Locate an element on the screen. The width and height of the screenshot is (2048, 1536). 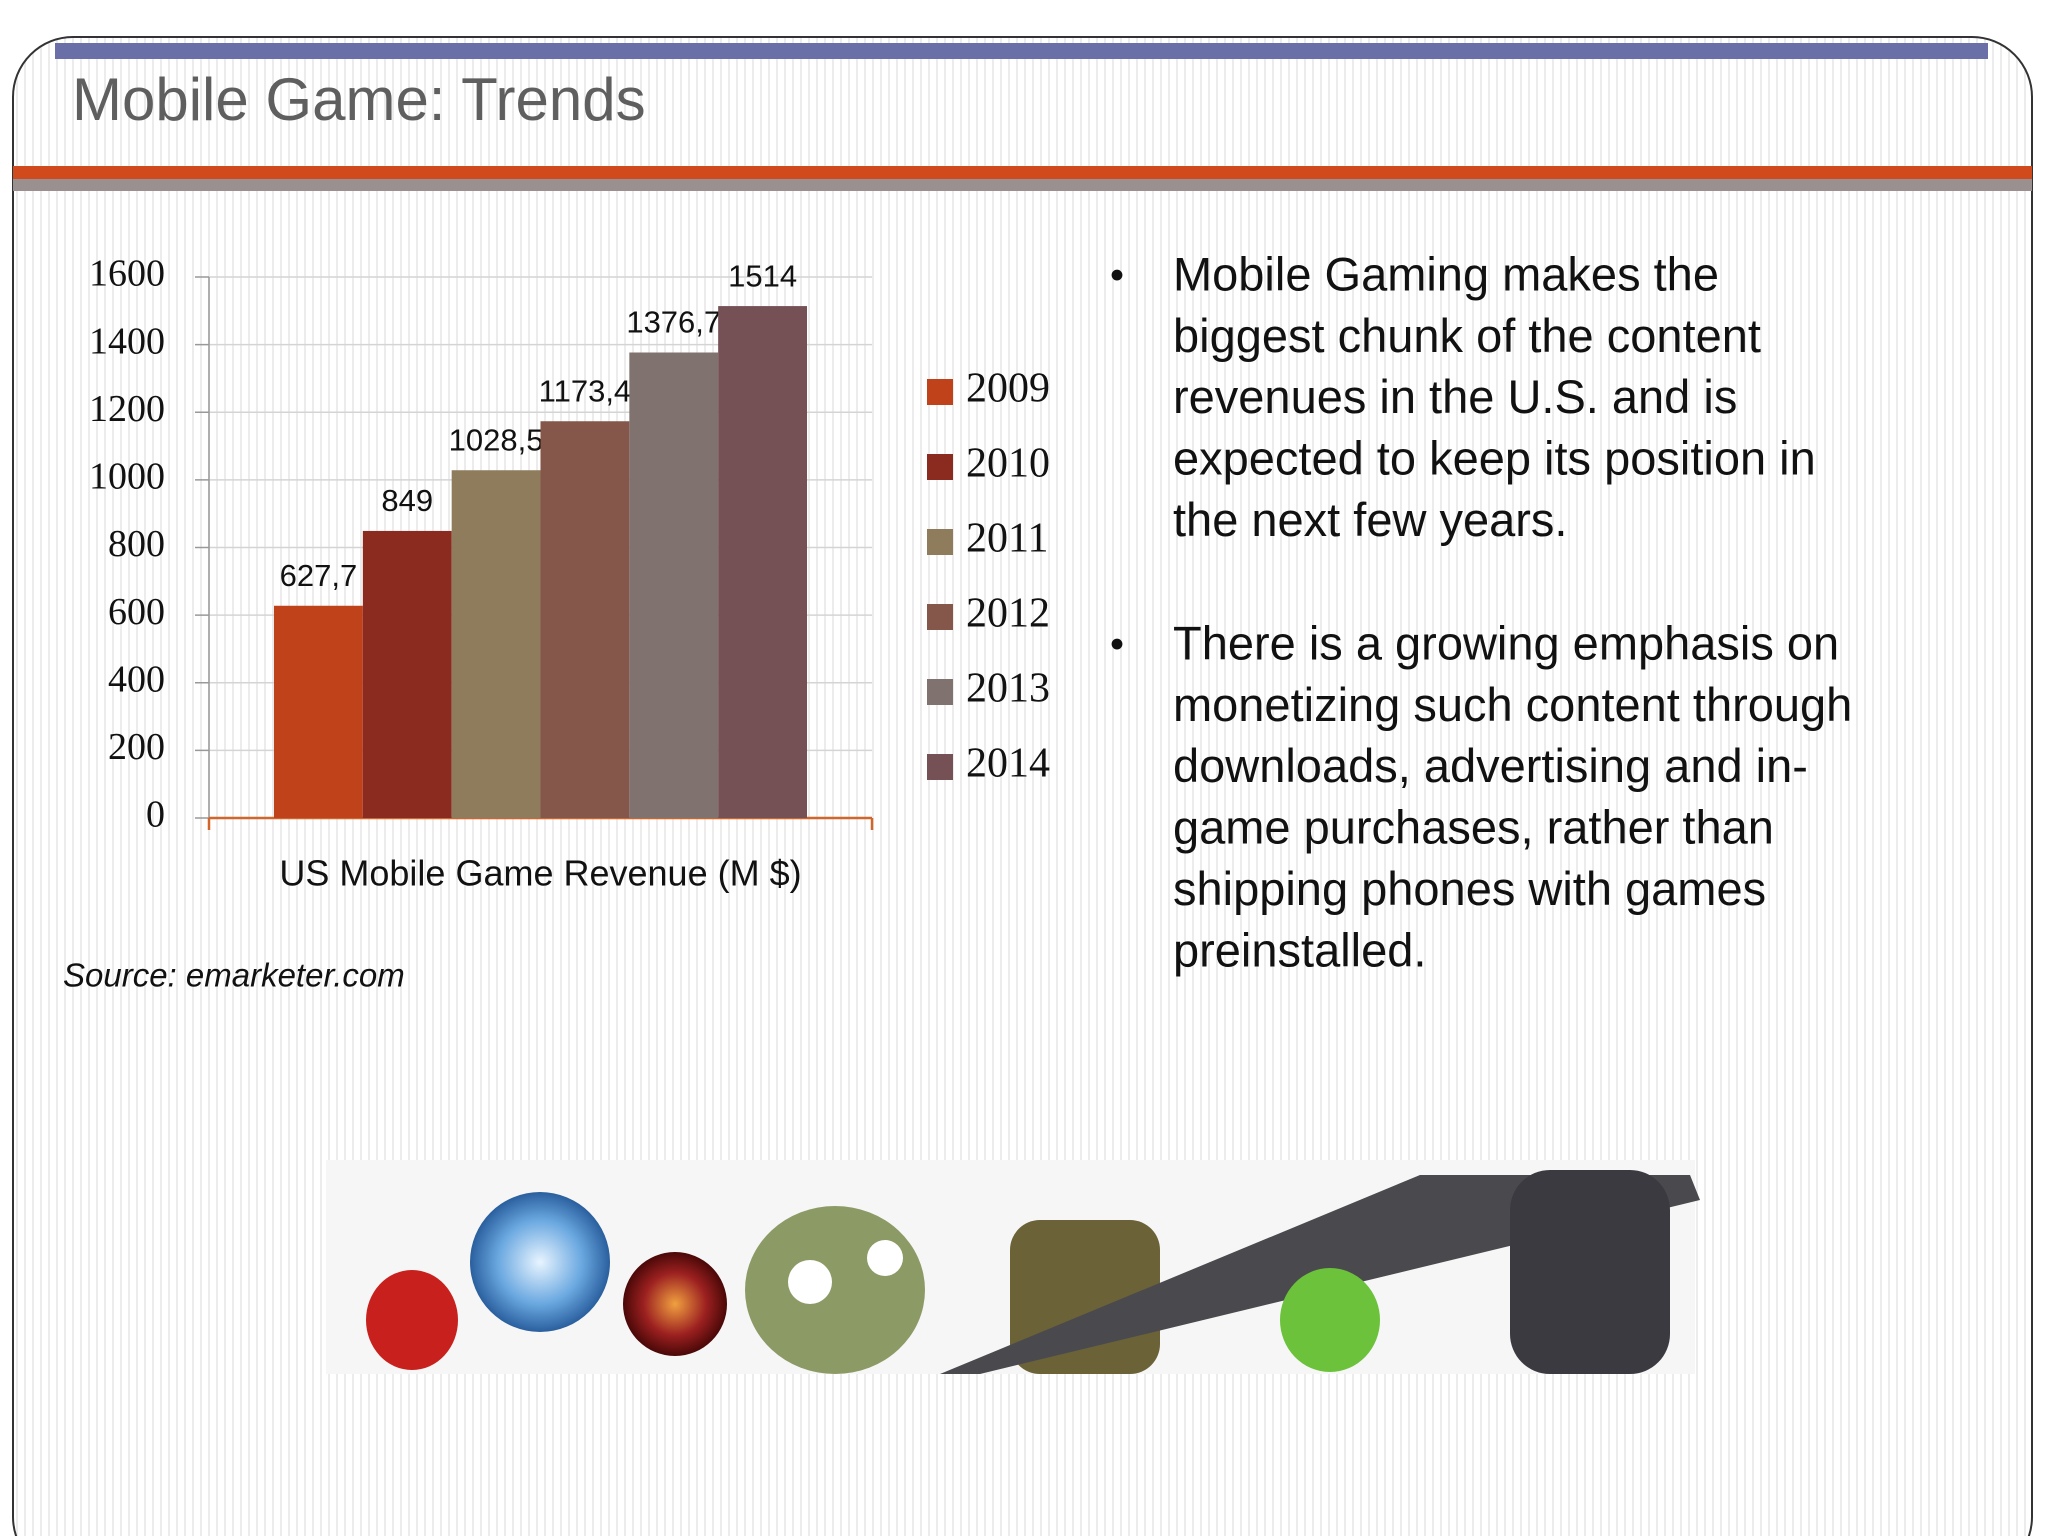
legend-label: 2012 is located at coordinates (1008, 614).